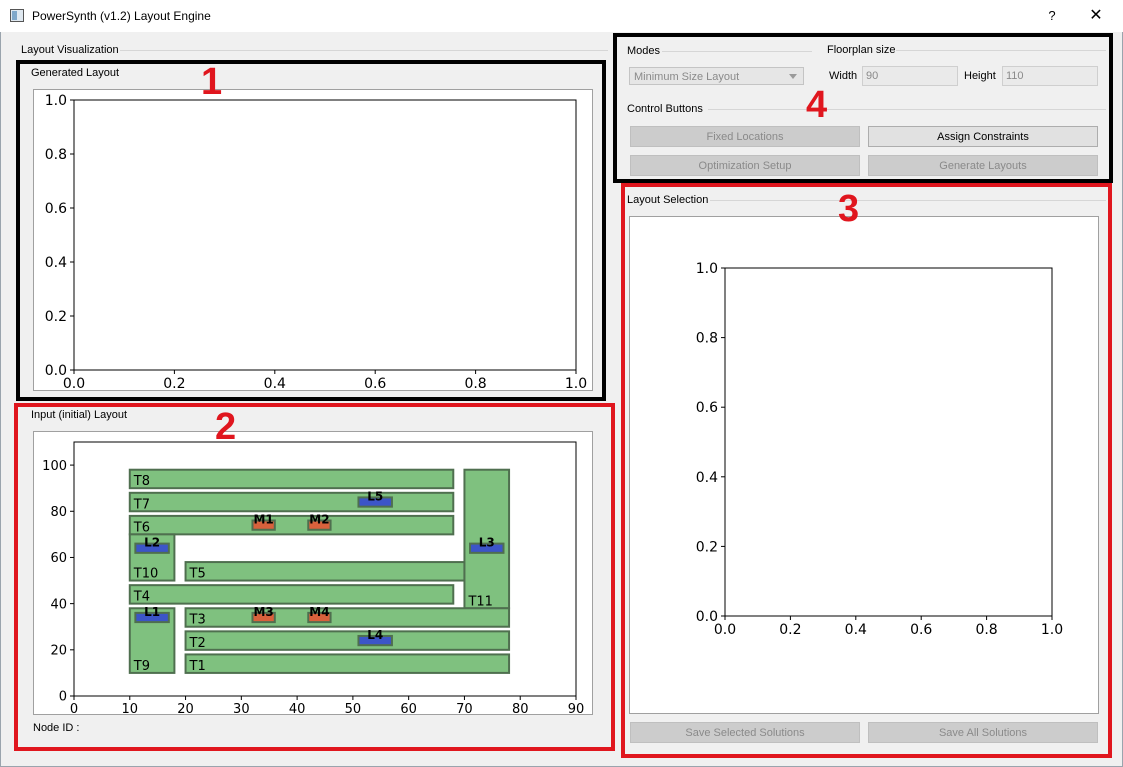  What do you see at coordinates (17, 15) in the screenshot?
I see `app-icon` at bounding box center [17, 15].